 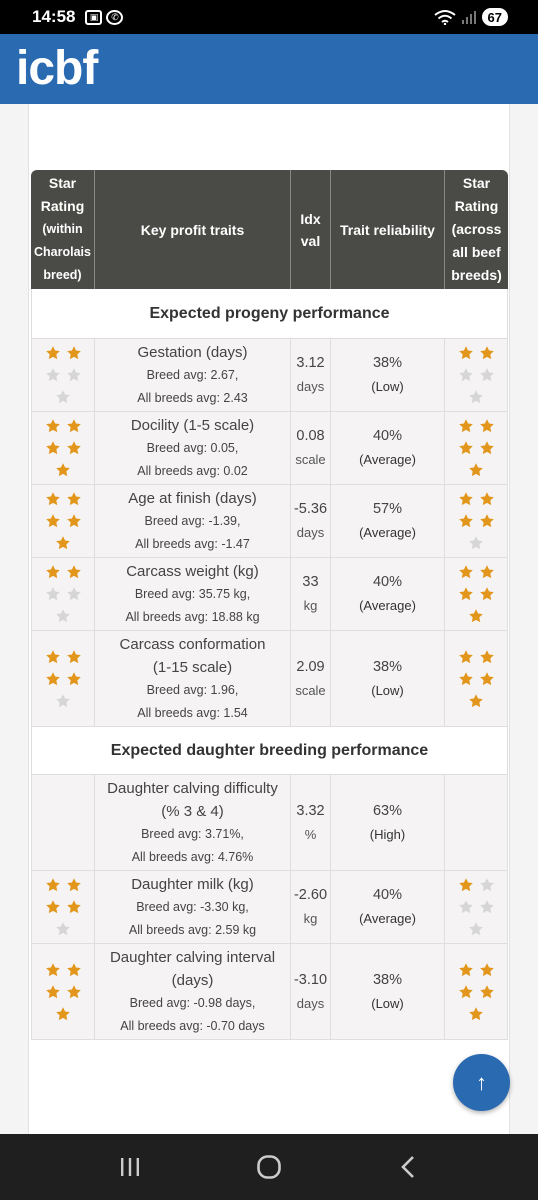 I want to click on idx-unit: scale, so click(x=310, y=459).